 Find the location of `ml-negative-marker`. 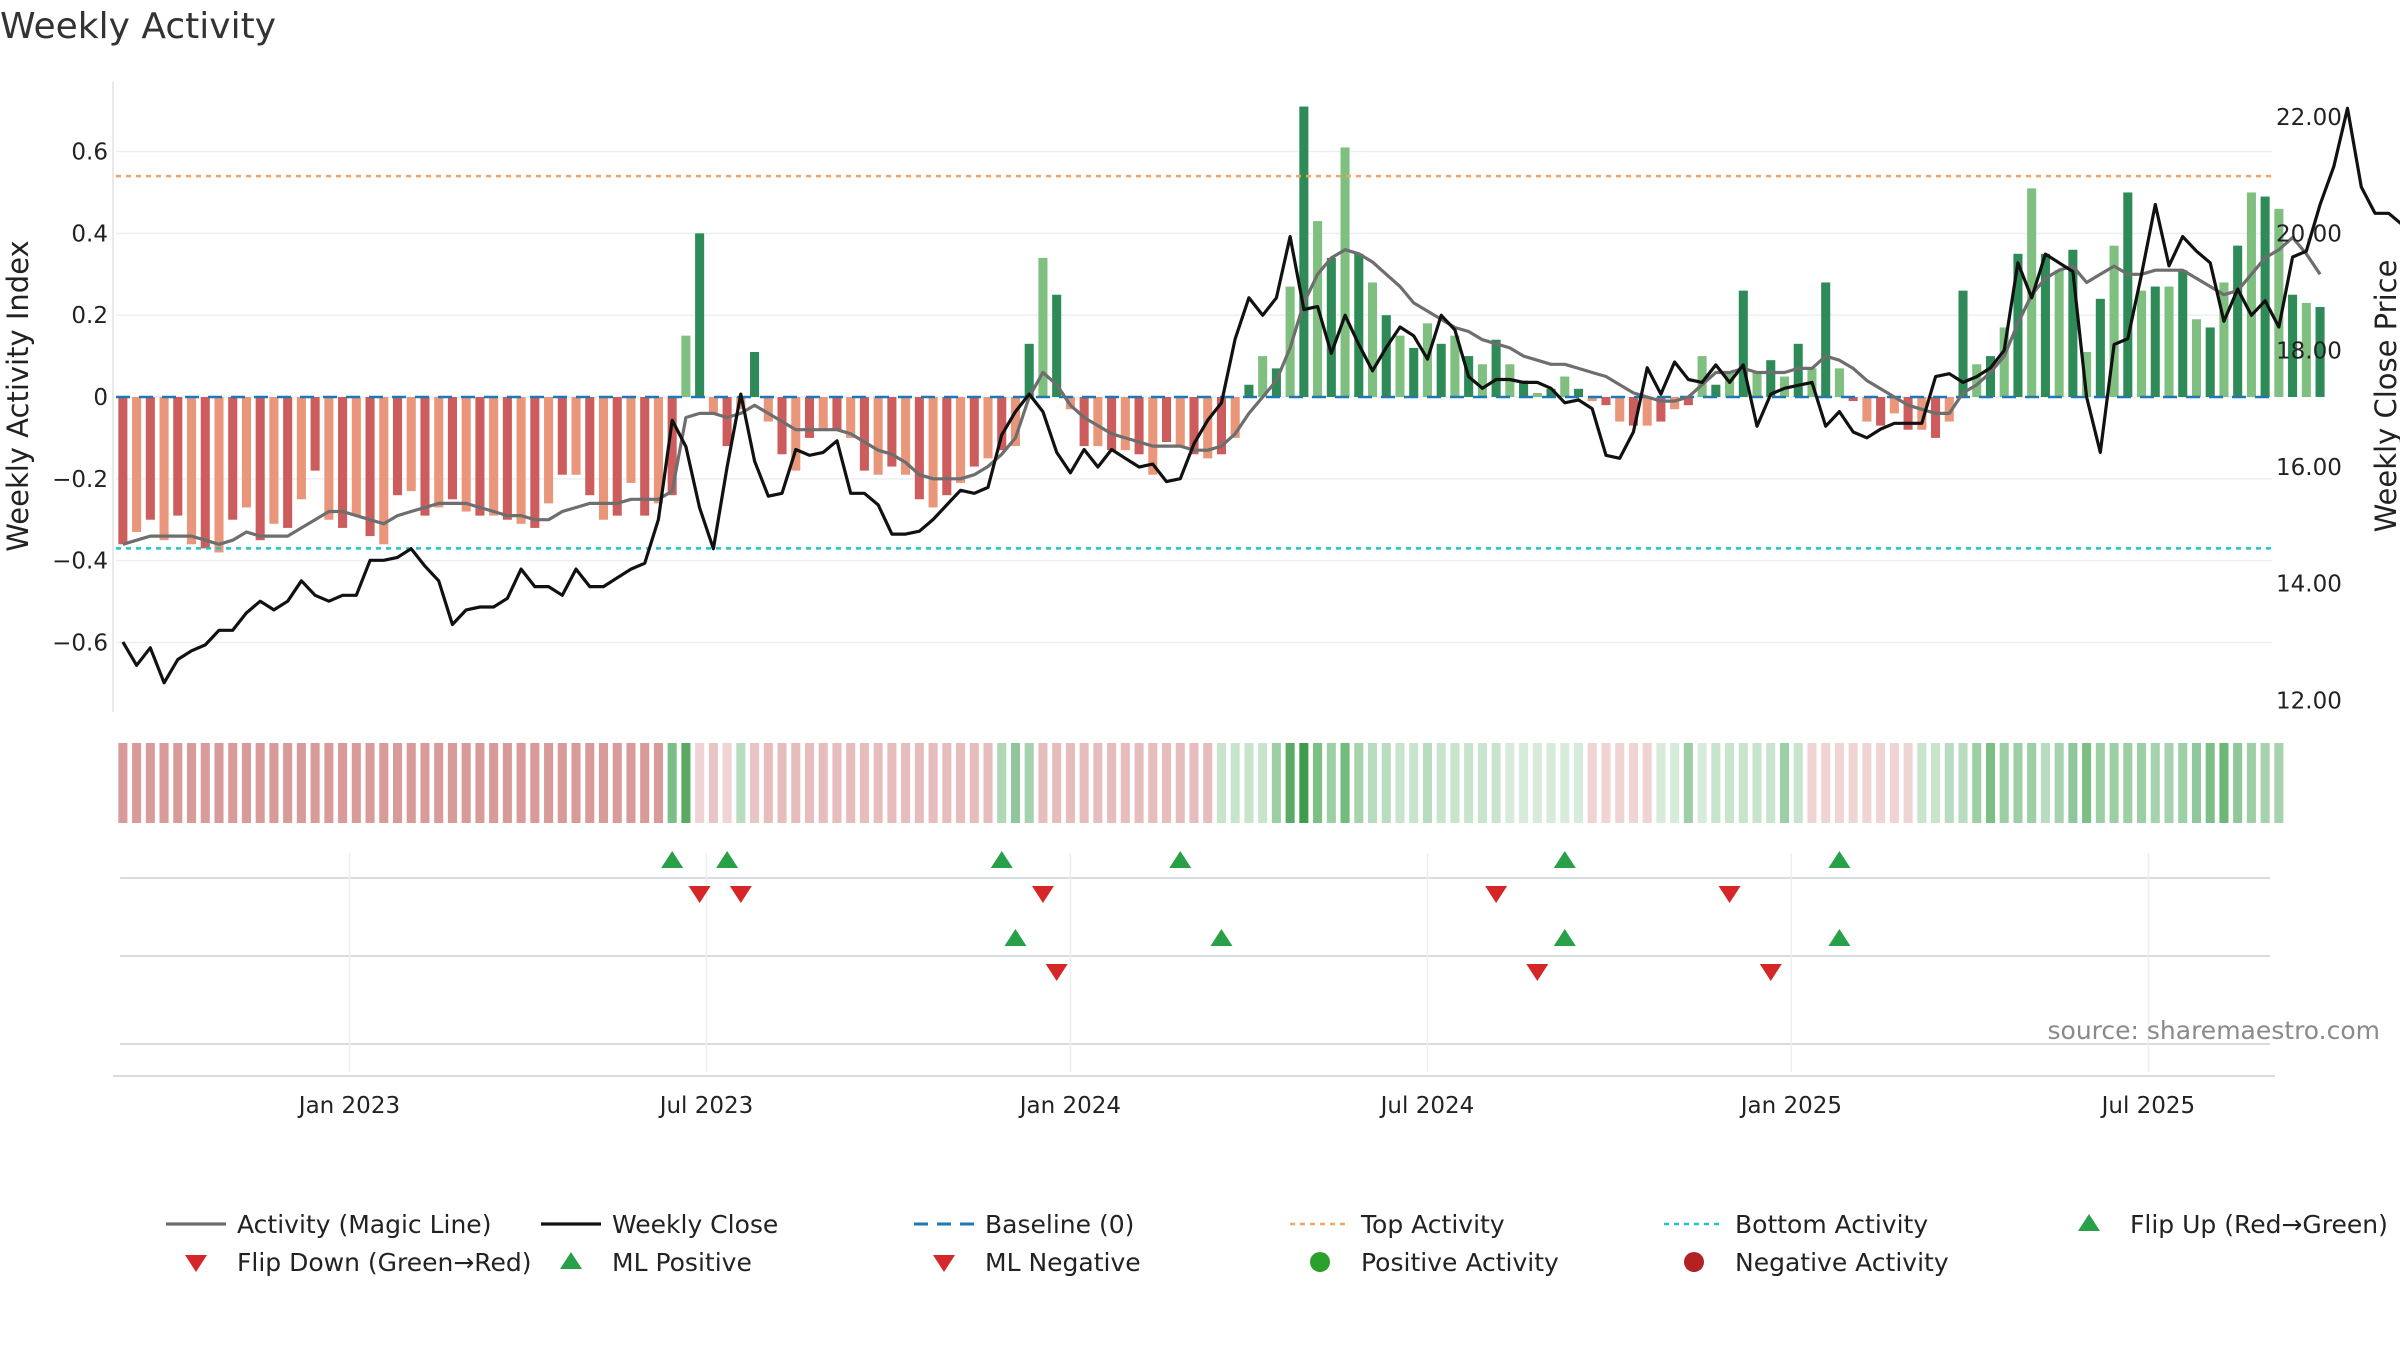

ml-negative-marker is located at coordinates (1056, 972).